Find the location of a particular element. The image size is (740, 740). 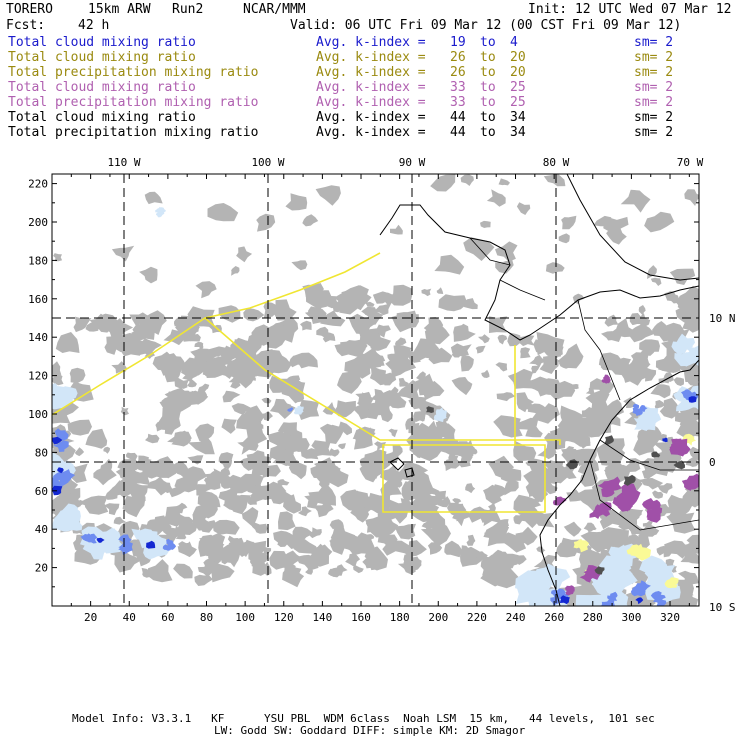

x-tick-label: 40 is located at coordinates (129, 617).